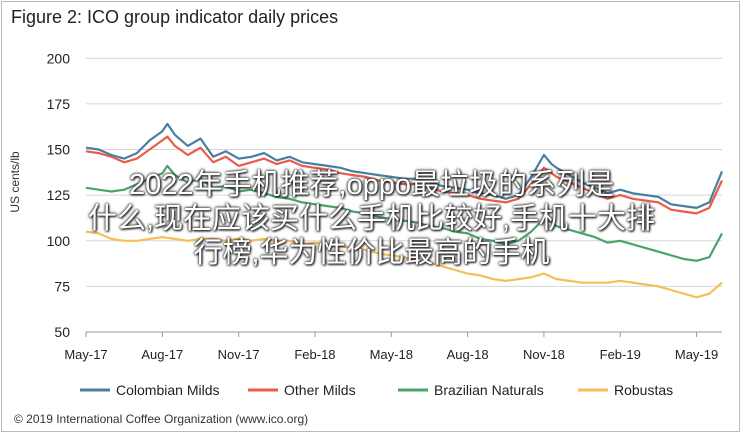  What do you see at coordinates (59, 104) in the screenshot?
I see `y-tick-label-175: 175` at bounding box center [59, 104].